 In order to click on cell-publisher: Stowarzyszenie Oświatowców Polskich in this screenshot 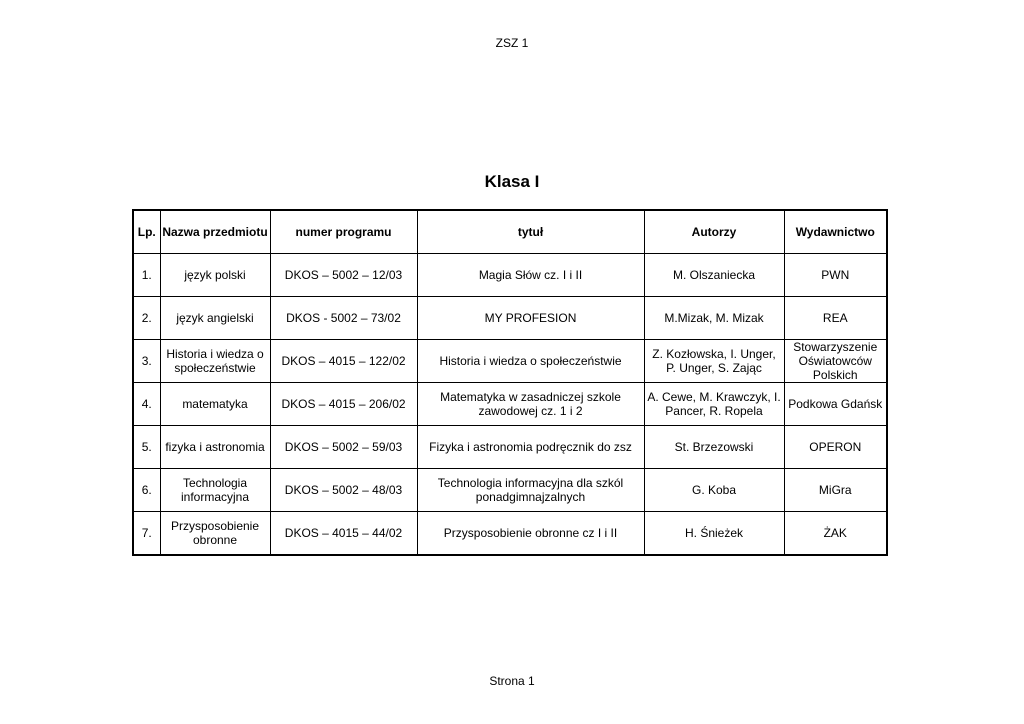, I will do `click(835, 361)`.